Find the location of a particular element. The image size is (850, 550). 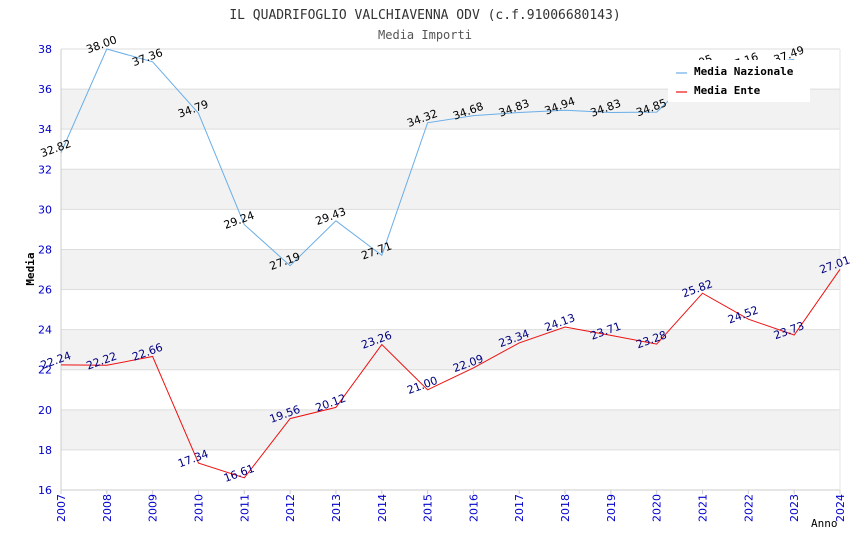

x-tick-label: 2013 is located at coordinates (336, 508).